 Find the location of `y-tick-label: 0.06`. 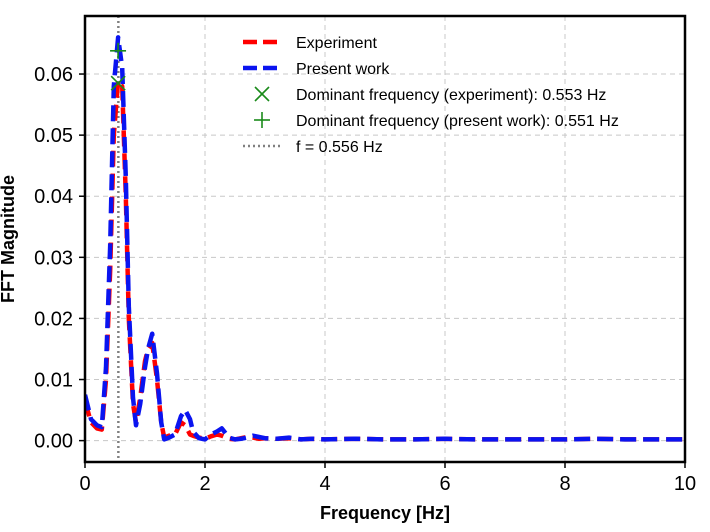

y-tick-label: 0.06 is located at coordinates (53, 75).